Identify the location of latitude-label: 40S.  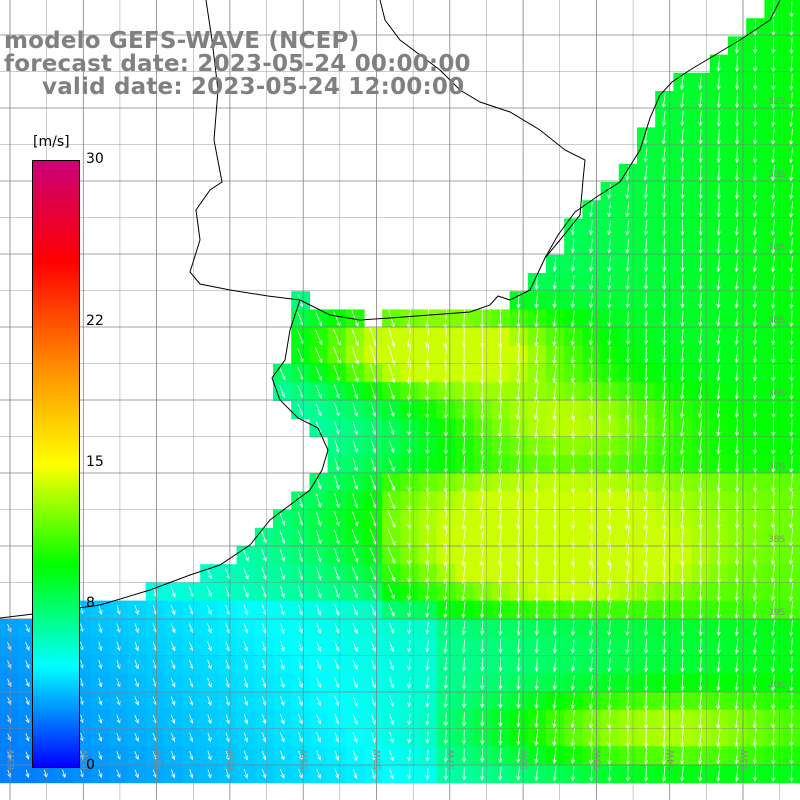
(776, 686).